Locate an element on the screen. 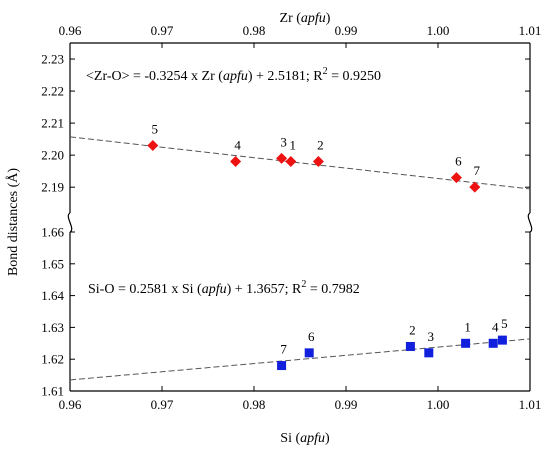 Image resolution: width=550 pixels, height=453 pixels. right-axis-break is located at coordinates (530, 222).